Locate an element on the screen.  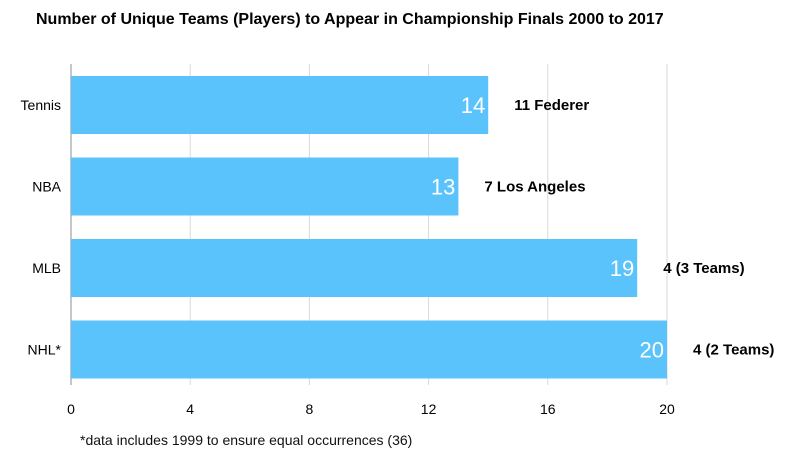
x-tick-label: 20 is located at coordinates (667, 409).